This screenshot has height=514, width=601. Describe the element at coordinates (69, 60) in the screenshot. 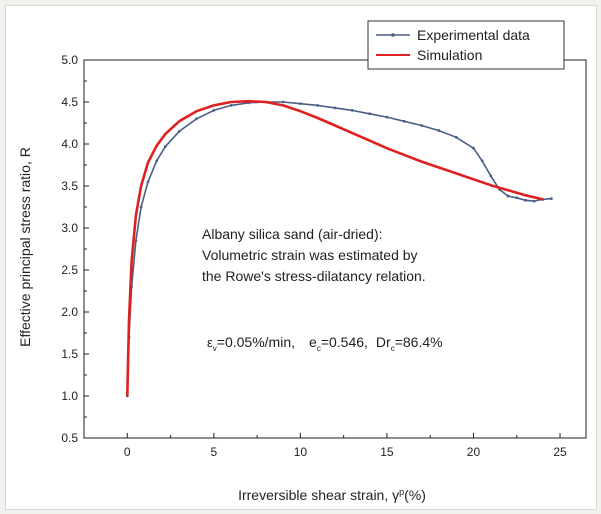

I see `y-tick-label: 5.0` at that location.